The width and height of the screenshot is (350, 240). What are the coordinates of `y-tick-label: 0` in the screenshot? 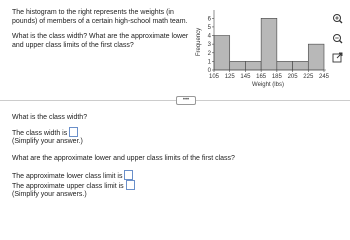 It's located at (210, 71).